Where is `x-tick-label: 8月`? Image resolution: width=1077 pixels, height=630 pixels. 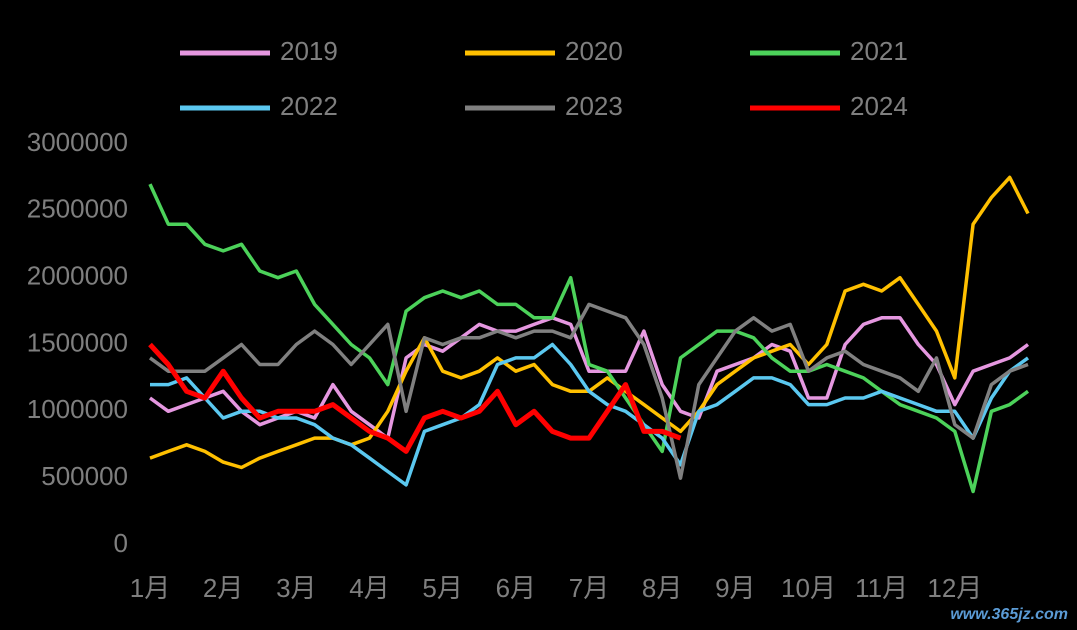
x-tick-label: 8月 is located at coordinates (662, 588).